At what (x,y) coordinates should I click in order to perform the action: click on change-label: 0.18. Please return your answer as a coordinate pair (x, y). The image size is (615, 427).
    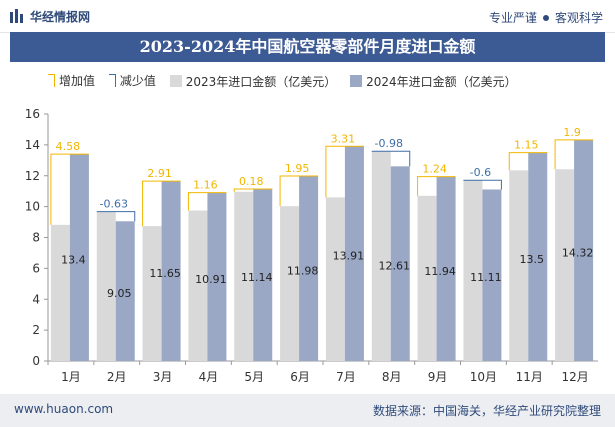
    Looking at the image, I should click on (251, 181).